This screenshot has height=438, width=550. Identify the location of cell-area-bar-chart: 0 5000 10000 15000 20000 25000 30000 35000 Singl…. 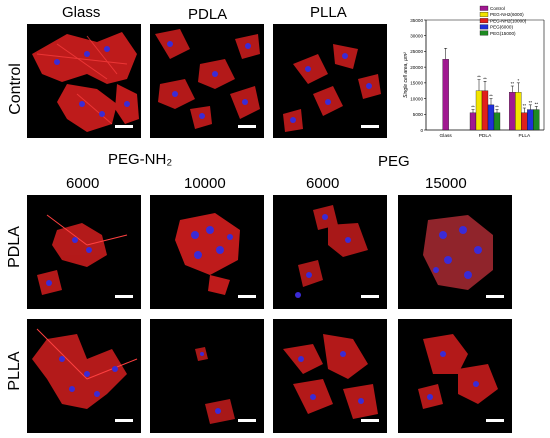
(474, 72).